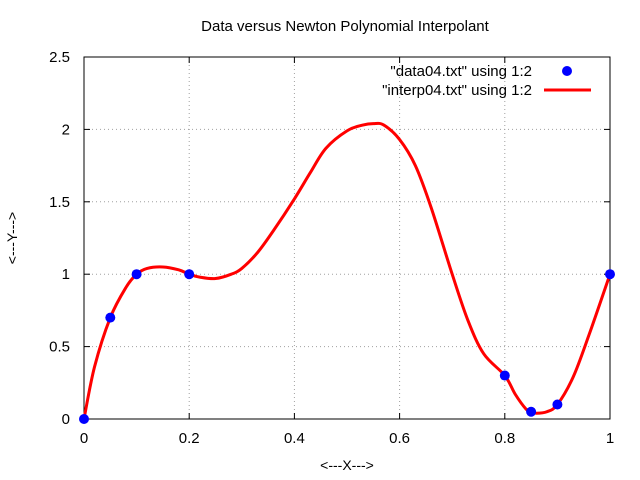 The width and height of the screenshot is (640, 480). What do you see at coordinates (504, 438) in the screenshot?
I see `x-tick-label: 0.8` at bounding box center [504, 438].